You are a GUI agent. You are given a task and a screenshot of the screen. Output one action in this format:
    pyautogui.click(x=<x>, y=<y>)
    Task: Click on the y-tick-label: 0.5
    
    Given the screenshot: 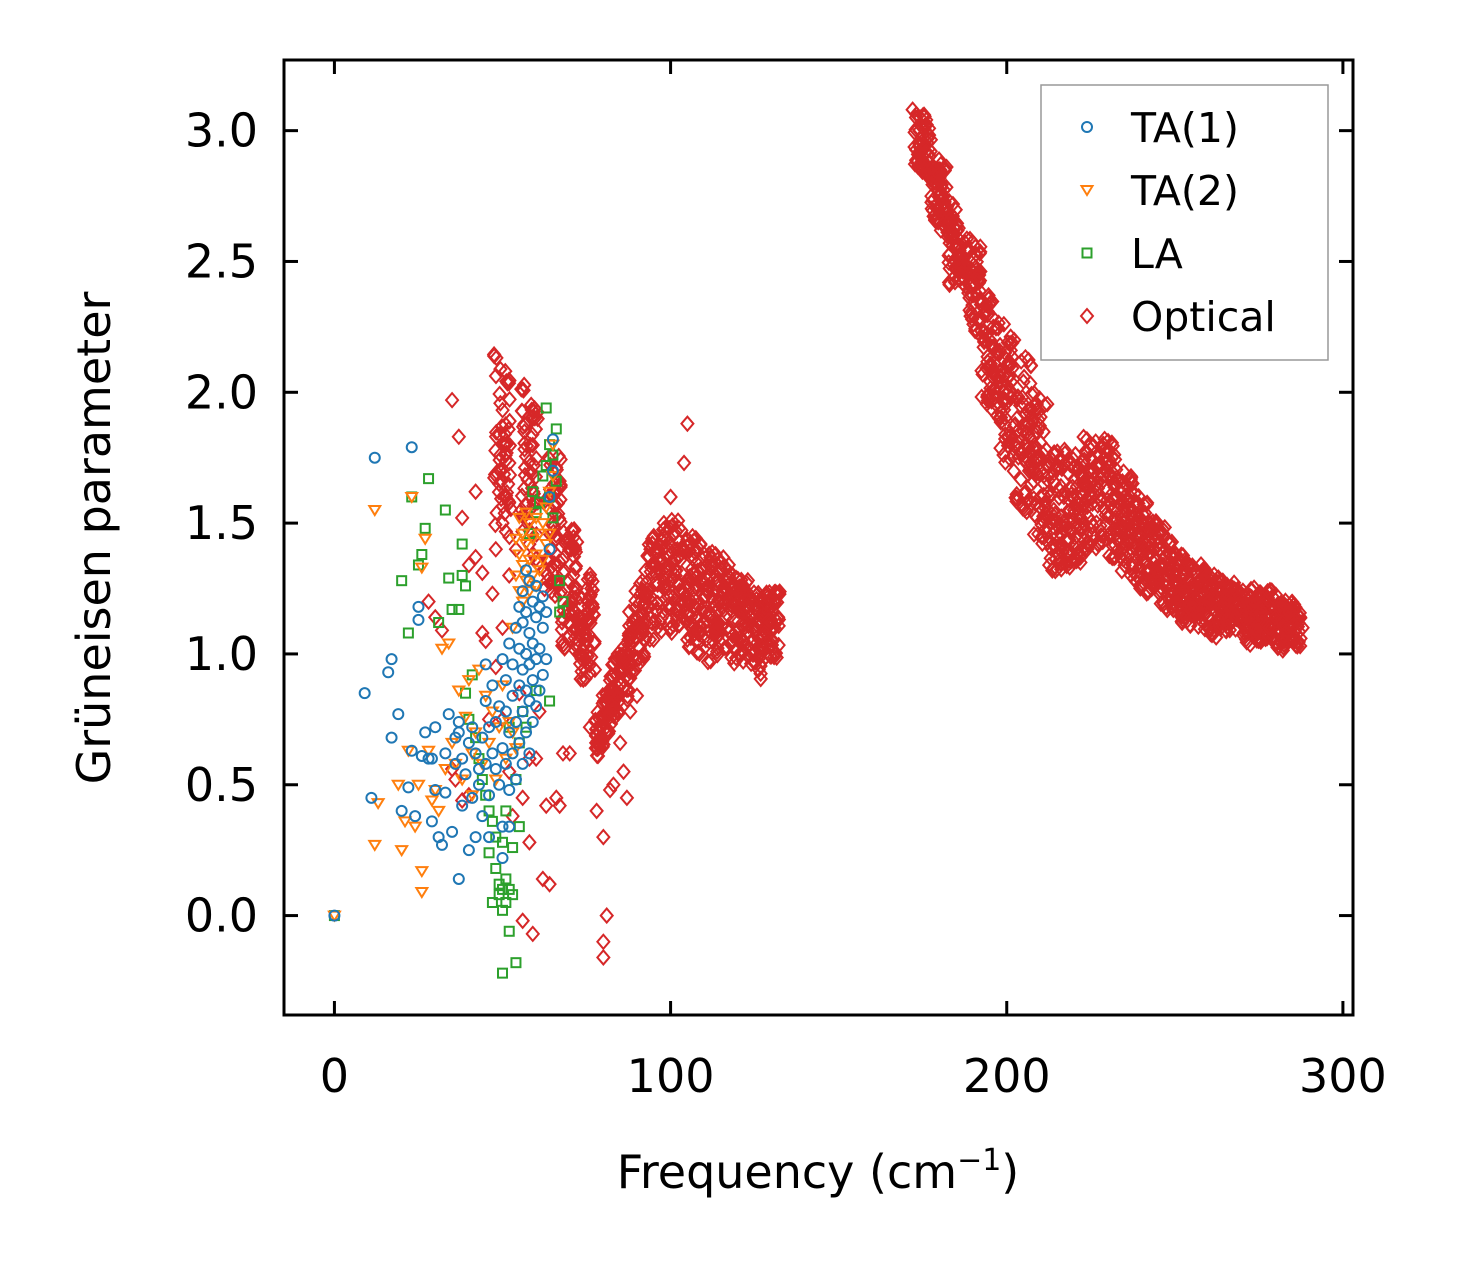 What is the action you would take?
    pyautogui.click(x=221, y=785)
    